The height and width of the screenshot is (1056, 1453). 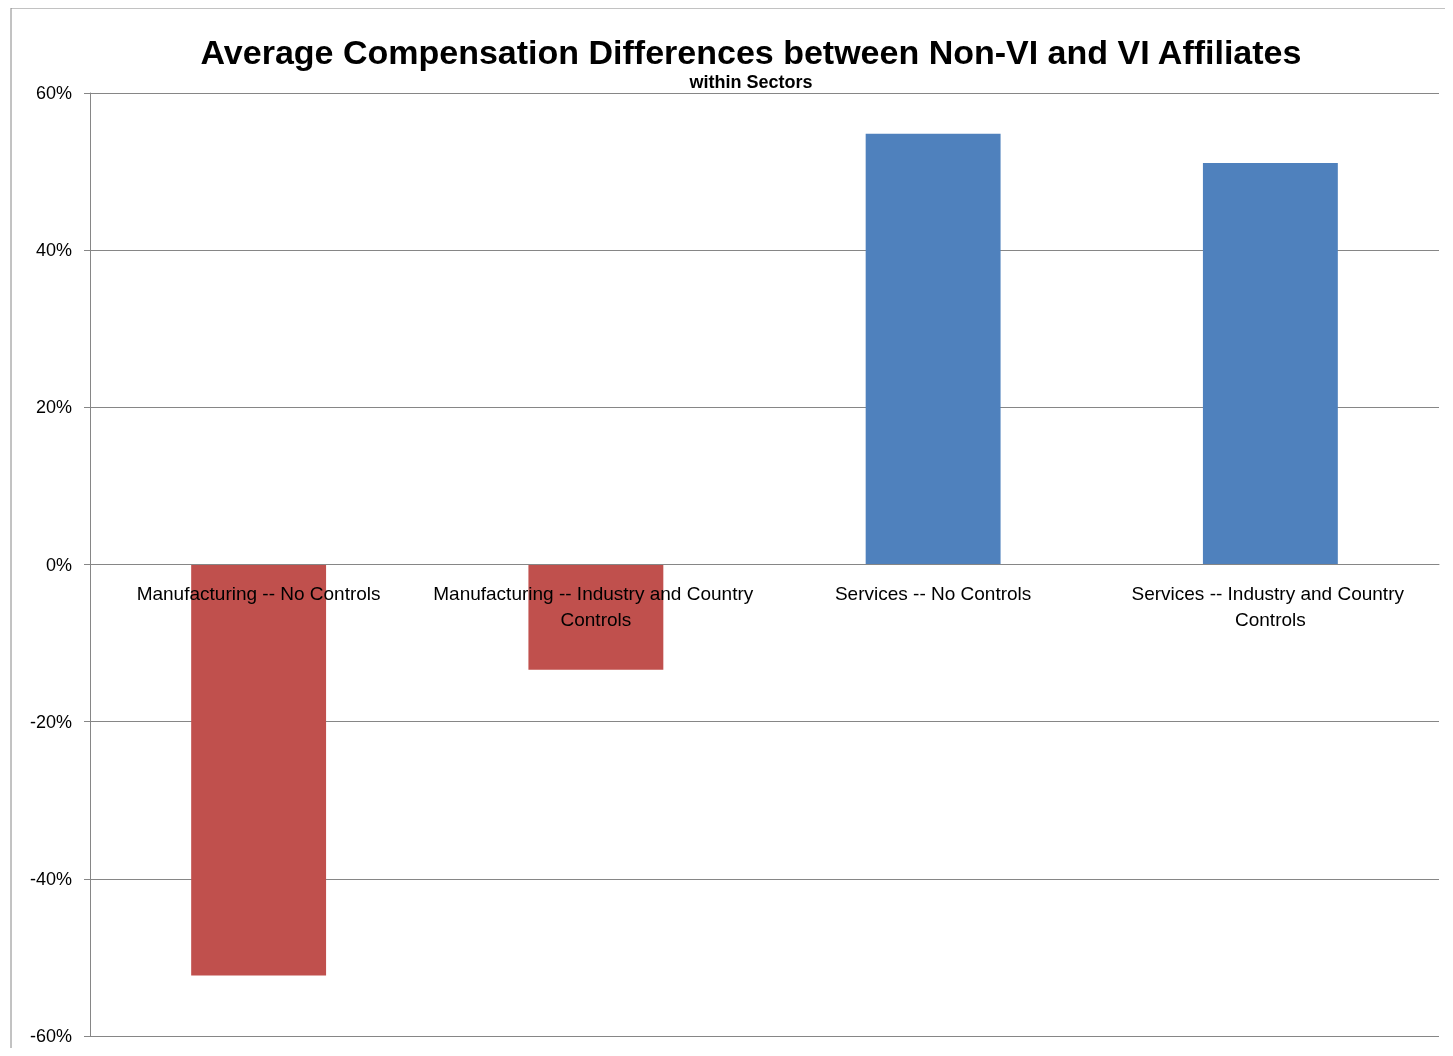 I want to click on y-tick-label: -40%, so click(x=50, y=878).